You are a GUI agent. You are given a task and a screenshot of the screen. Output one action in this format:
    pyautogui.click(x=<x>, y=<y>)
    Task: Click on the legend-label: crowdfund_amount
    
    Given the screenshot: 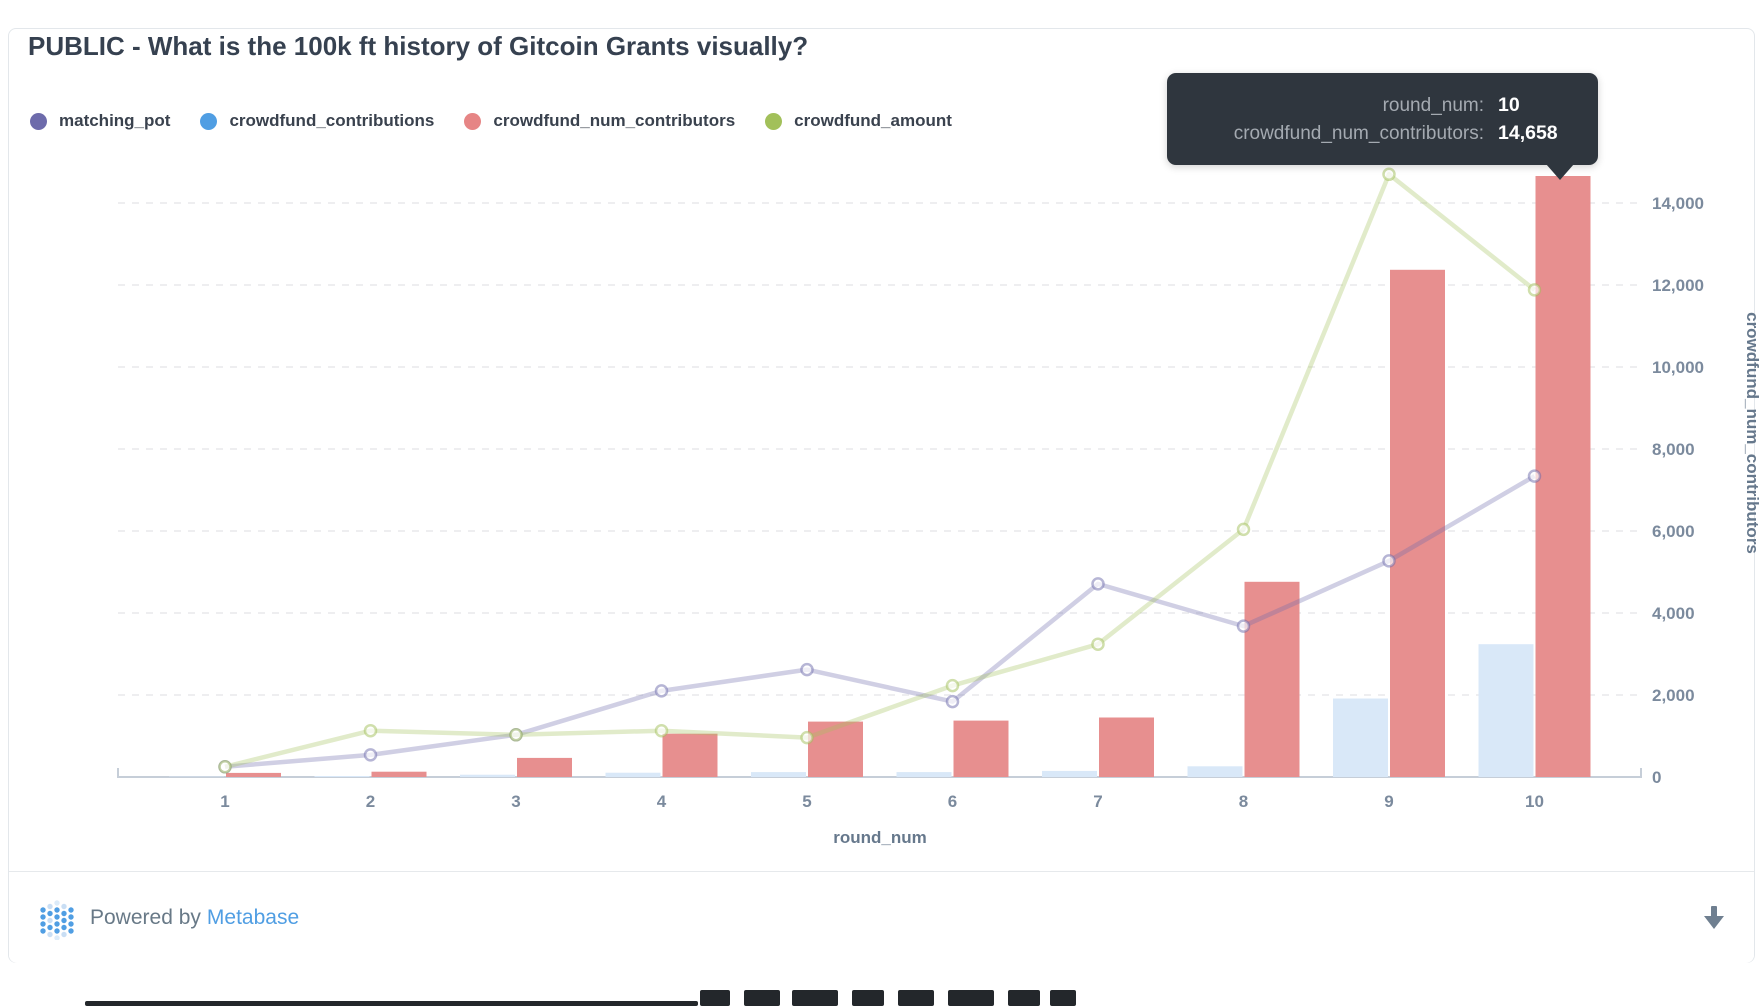 What is the action you would take?
    pyautogui.click(x=873, y=120)
    